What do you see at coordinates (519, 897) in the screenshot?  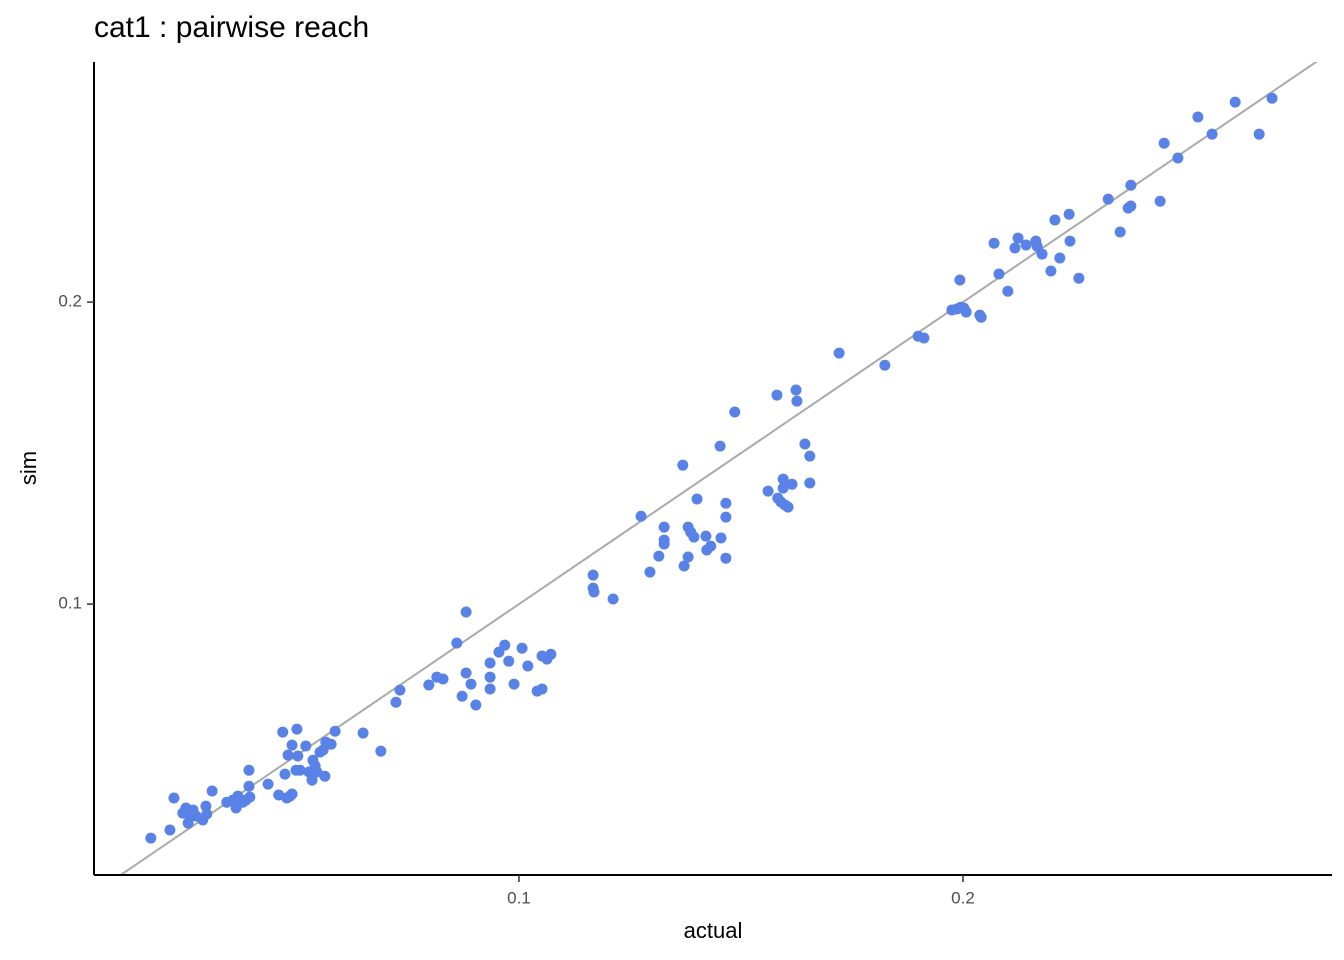 I see `x-tick-label: 0.1` at bounding box center [519, 897].